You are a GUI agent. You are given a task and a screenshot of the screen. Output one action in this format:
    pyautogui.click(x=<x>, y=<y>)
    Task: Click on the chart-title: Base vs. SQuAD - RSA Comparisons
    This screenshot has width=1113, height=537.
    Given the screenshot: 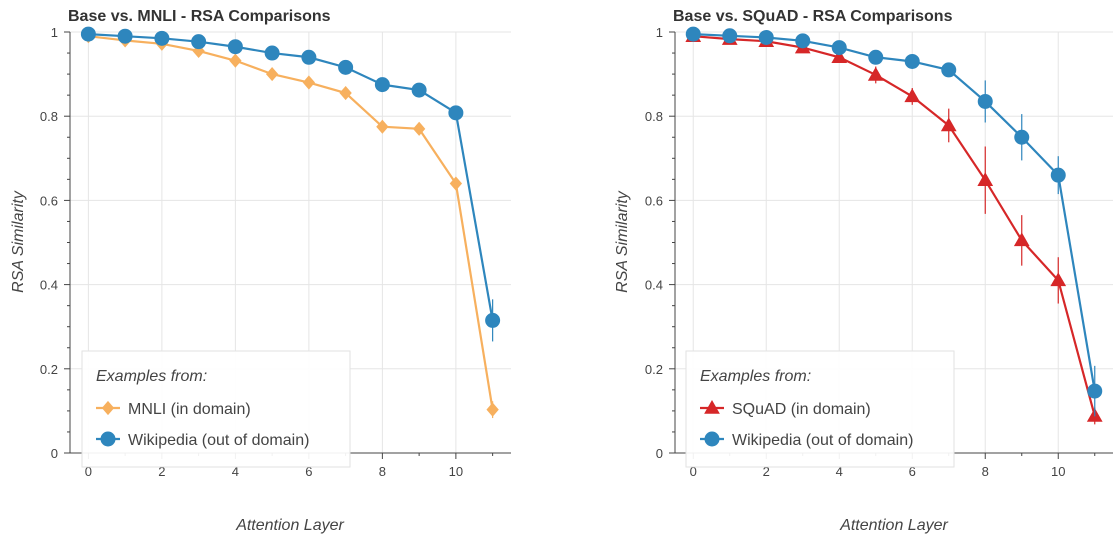 What is the action you would take?
    pyautogui.click(x=813, y=16)
    